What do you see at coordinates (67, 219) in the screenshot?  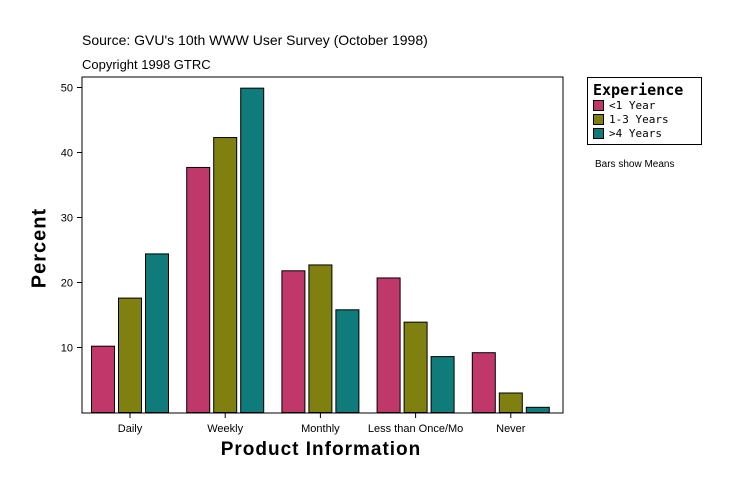 I see `y-tick-label: 30` at bounding box center [67, 219].